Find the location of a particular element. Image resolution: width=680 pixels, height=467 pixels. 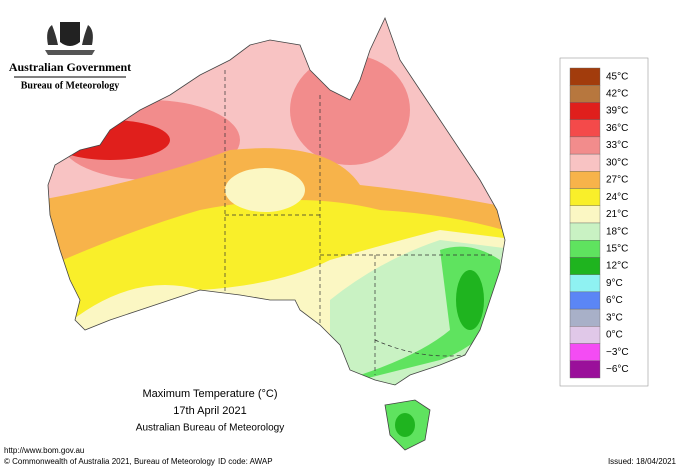

legend-label: 21°C is located at coordinates (617, 214).